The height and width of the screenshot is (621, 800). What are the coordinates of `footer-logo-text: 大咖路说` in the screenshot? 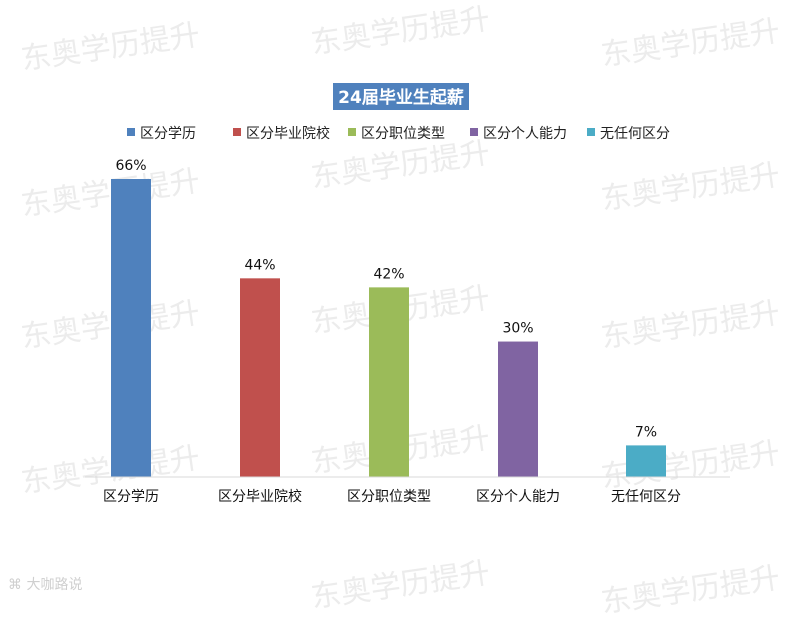 It's located at (54, 585).